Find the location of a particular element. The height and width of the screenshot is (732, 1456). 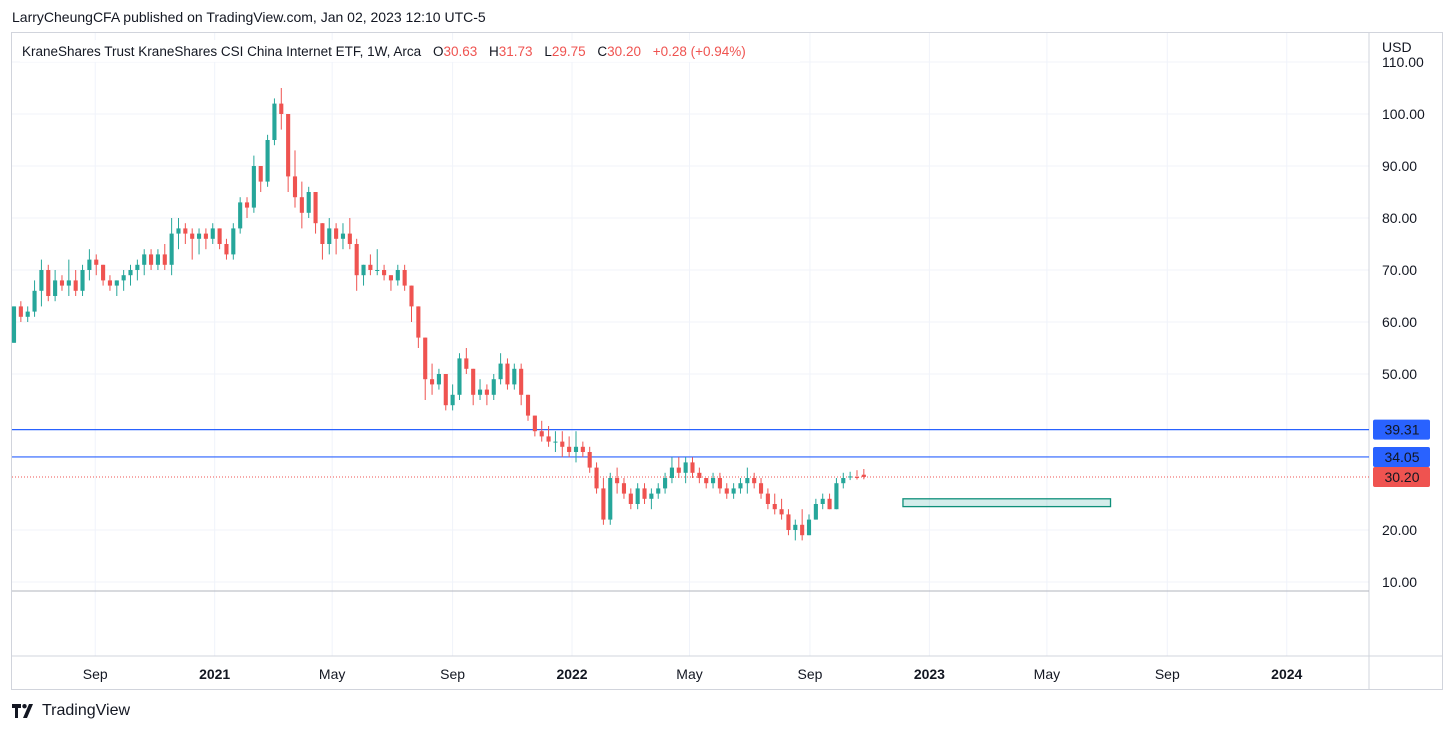

currency-backdrop is located at coordinates (1404, 46).